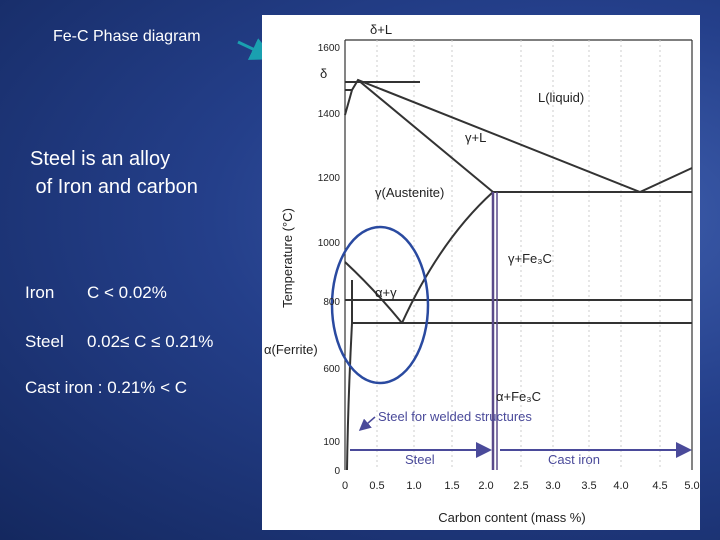  I want to click on x-tick-label: 1.5, so click(451, 486).